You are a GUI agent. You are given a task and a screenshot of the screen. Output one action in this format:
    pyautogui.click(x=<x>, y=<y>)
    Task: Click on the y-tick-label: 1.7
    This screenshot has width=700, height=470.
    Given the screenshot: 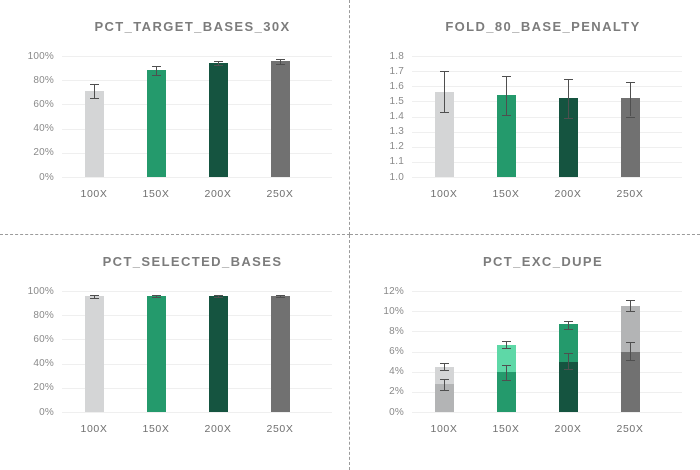 What is the action you would take?
    pyautogui.click(x=396, y=71)
    